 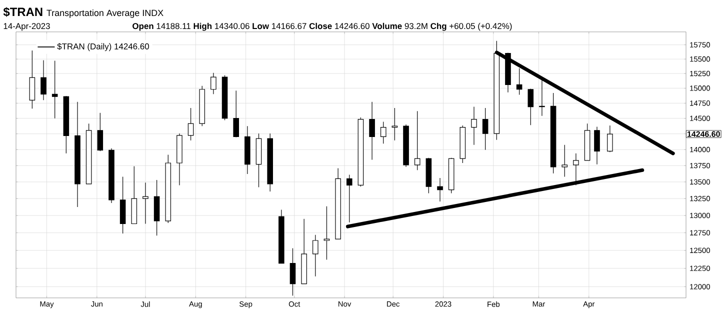 What do you see at coordinates (322, 26) in the screenshot?
I see `text: Open 14188.11 High 14340.06 Low 14166.67 Close 14246.60 Volume 93.2M Chg +60.05 (+0.42%)` at bounding box center [322, 26].